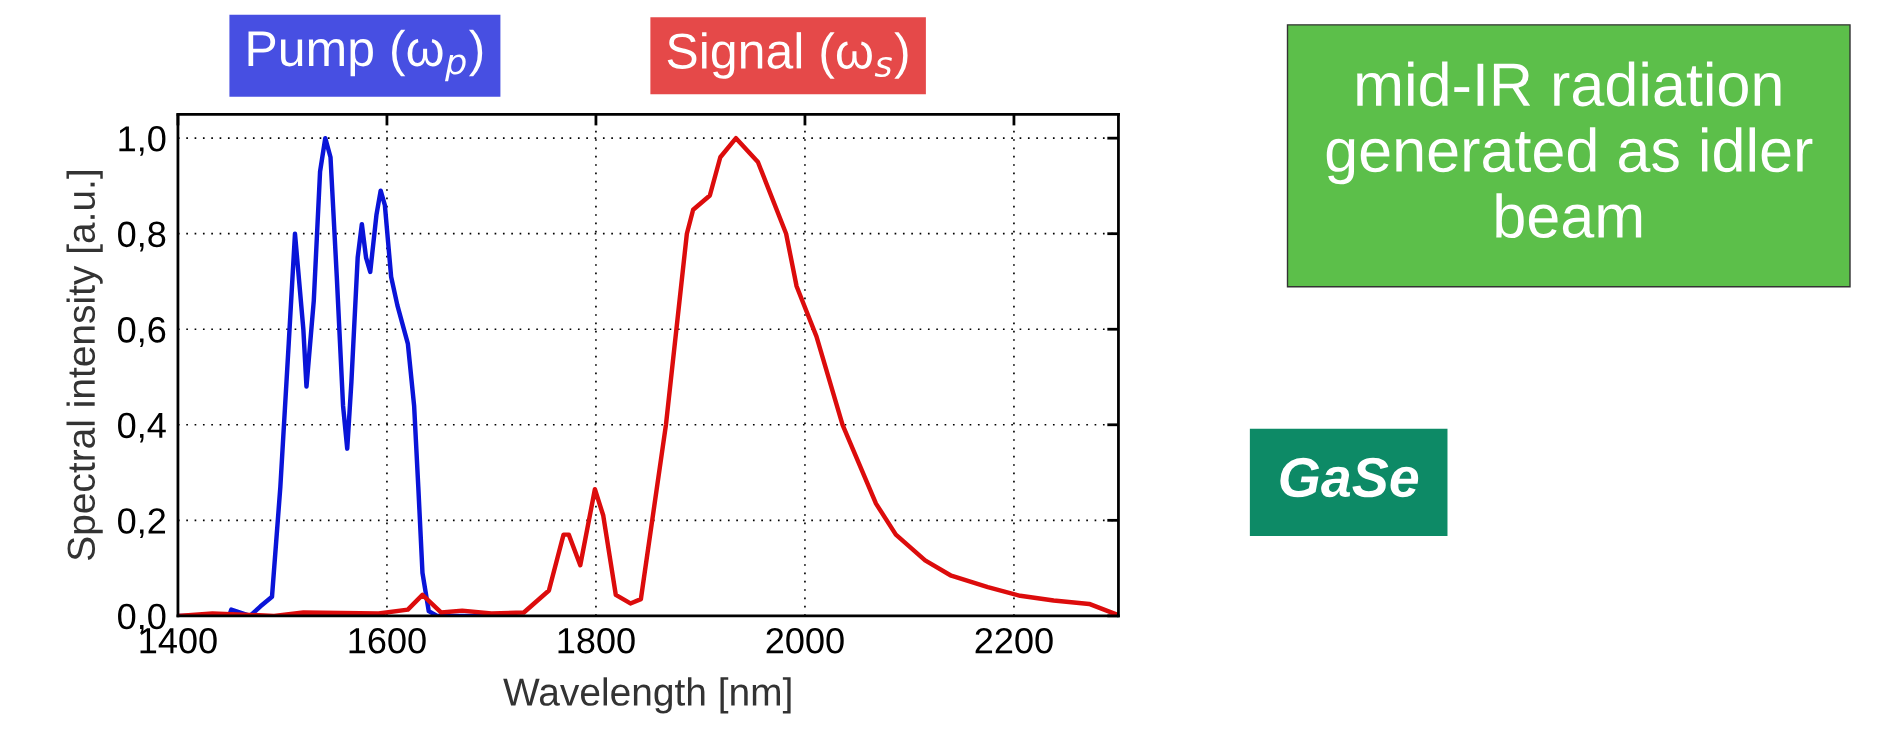 The width and height of the screenshot is (1881, 742). Describe the element at coordinates (142, 236) in the screenshot. I see `y-tick-label: 0,8` at that location.